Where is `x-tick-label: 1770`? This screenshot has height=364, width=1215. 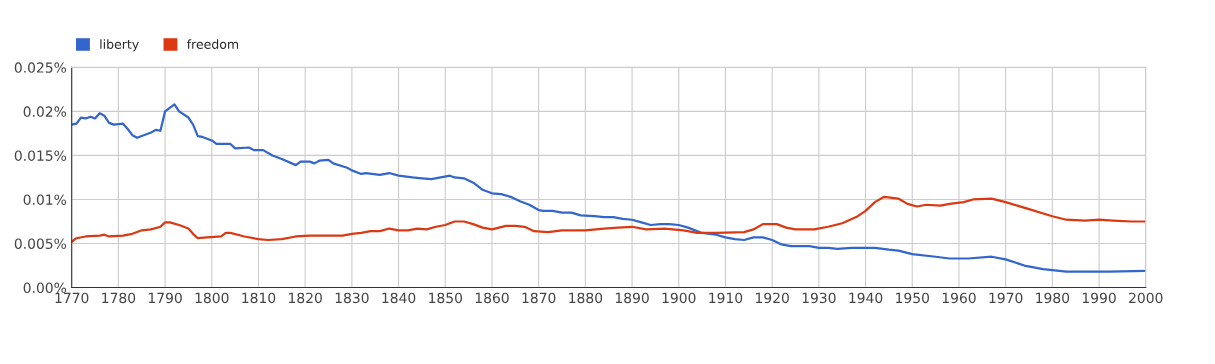
x-tick-label: 1770 is located at coordinates (72, 298).